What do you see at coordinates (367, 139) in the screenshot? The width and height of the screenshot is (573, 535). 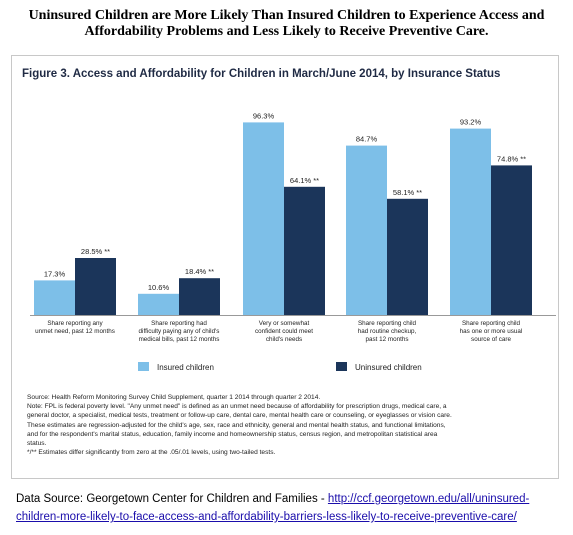 I see `data-label-insured-4: 84.7%` at bounding box center [367, 139].